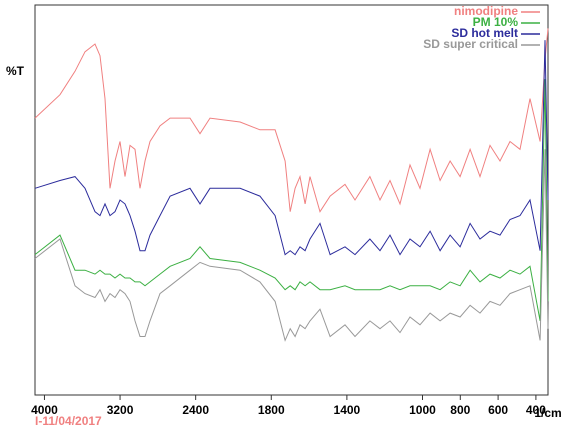 This screenshot has width=564, height=428. What do you see at coordinates (347, 410) in the screenshot?
I see `x-tick-label: 1400` at bounding box center [347, 410].